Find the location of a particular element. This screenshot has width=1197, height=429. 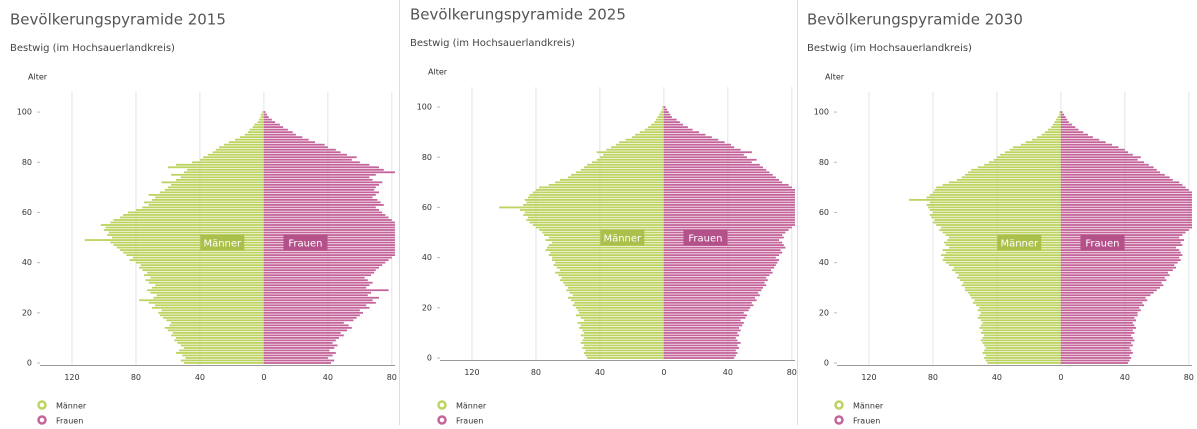

y-tick-label: 40 is located at coordinates (27, 262).